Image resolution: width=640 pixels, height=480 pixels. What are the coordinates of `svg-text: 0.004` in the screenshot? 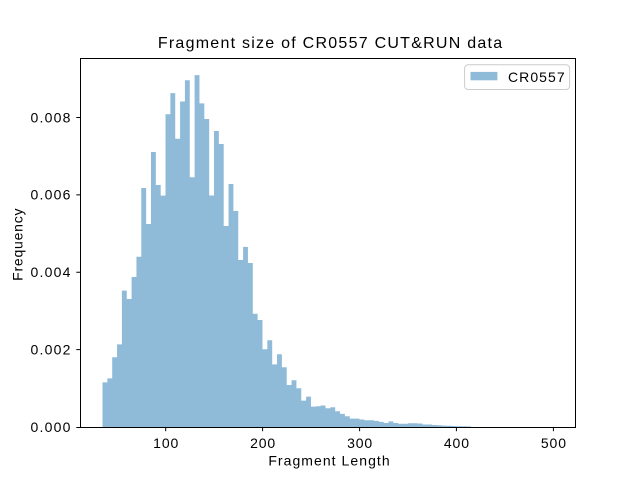 It's located at (51, 272).